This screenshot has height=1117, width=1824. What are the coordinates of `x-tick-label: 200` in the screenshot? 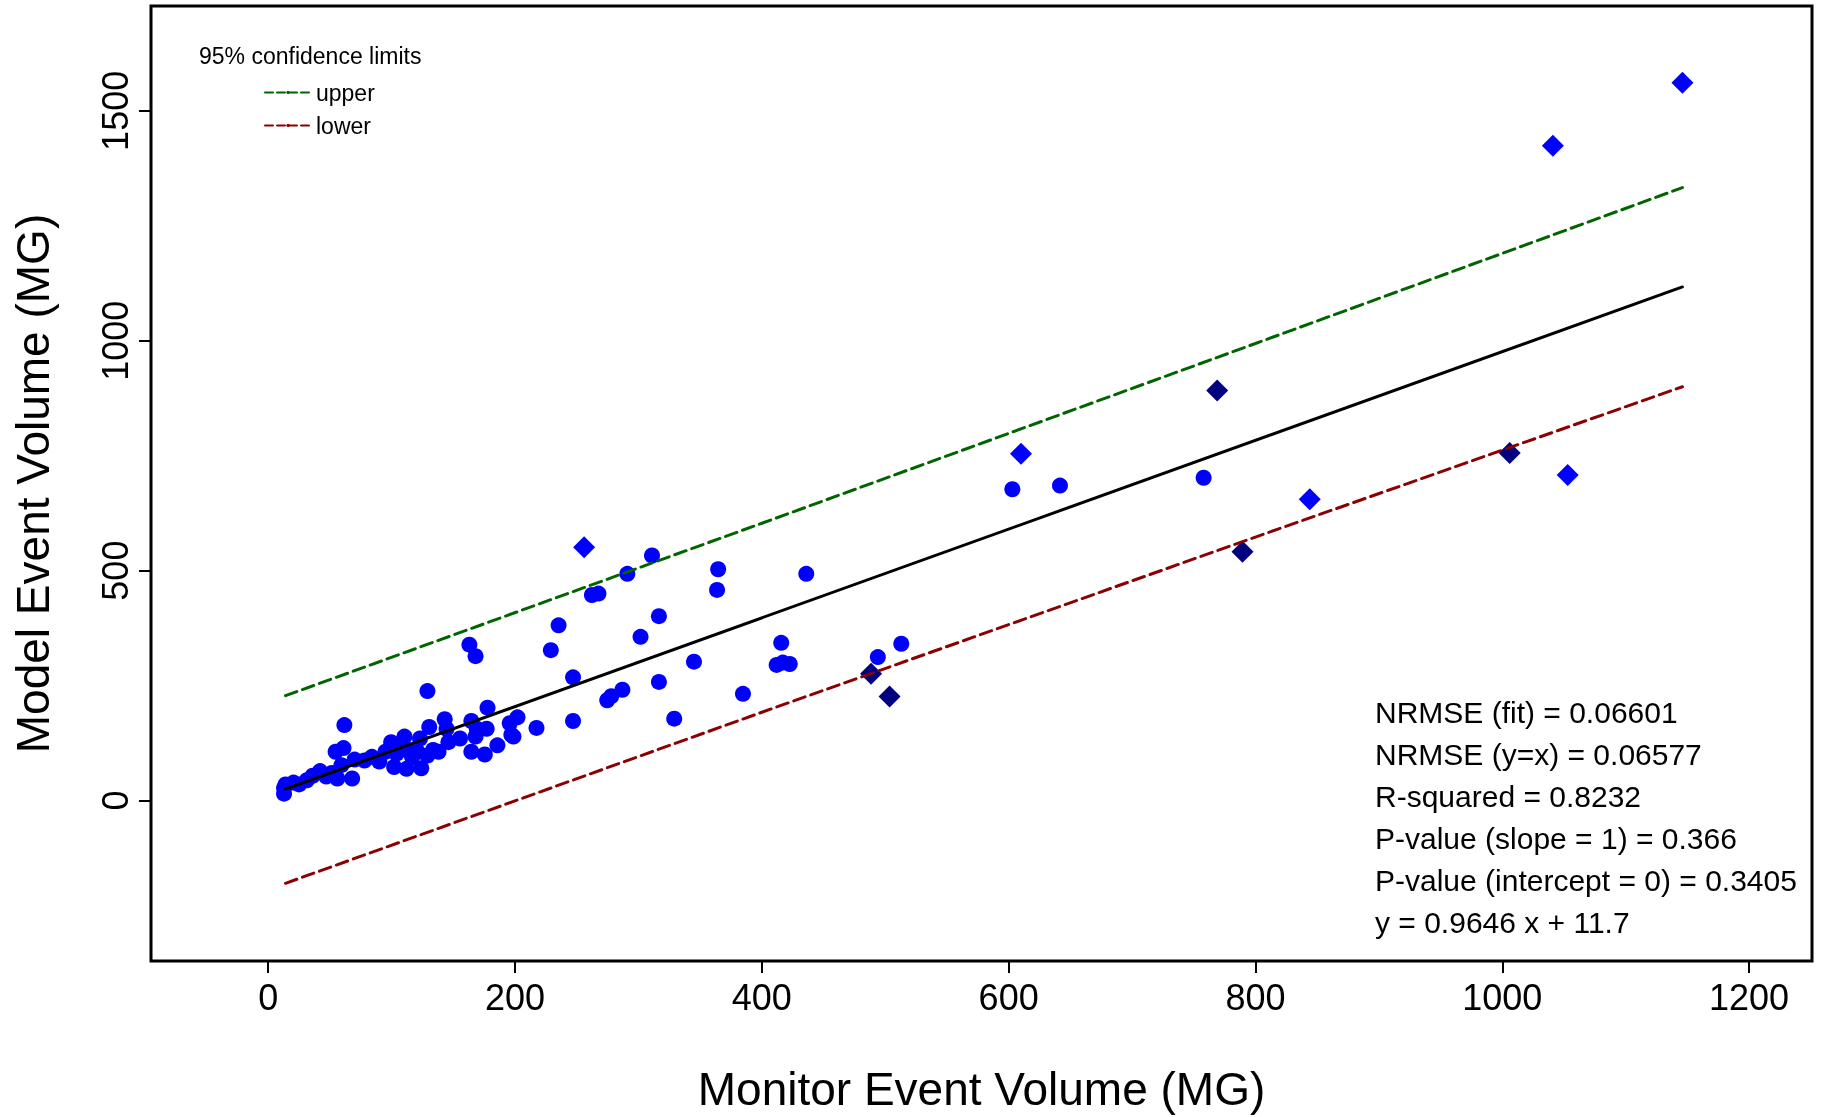 It's located at (515, 997).